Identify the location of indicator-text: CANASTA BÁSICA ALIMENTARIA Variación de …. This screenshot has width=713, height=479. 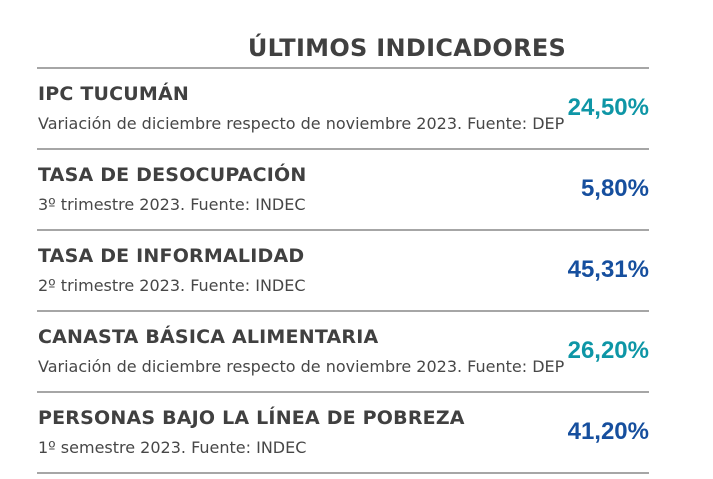
(301, 351).